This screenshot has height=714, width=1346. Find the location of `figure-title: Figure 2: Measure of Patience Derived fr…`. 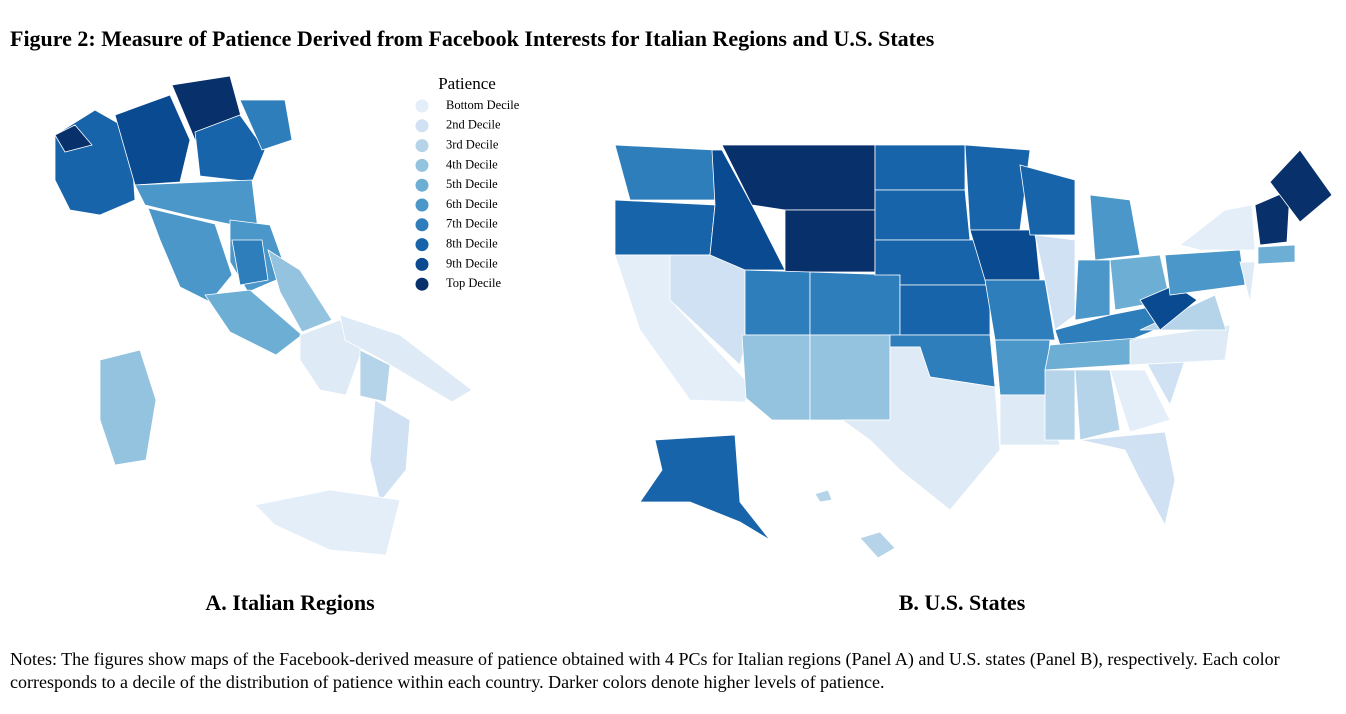

figure-title: Figure 2: Measure of Patience Derived fr… is located at coordinates (472, 38).